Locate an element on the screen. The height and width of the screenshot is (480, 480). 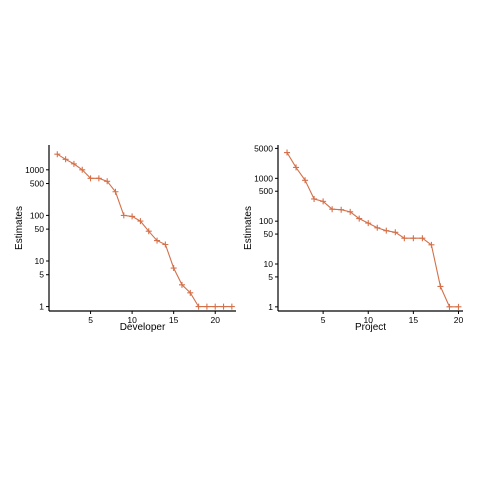
y-tick-label: 5000 is located at coordinates (263, 148).